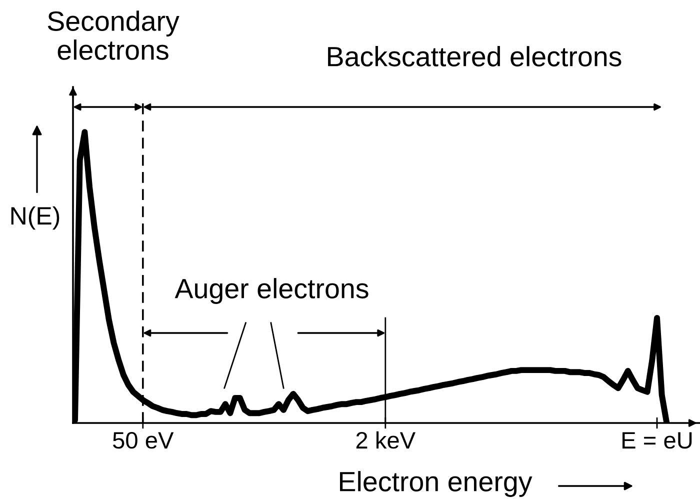 This screenshot has height=499, width=700. What do you see at coordinates (114, 35) in the screenshot?
I see `text: Secondary electrons` at bounding box center [114, 35].